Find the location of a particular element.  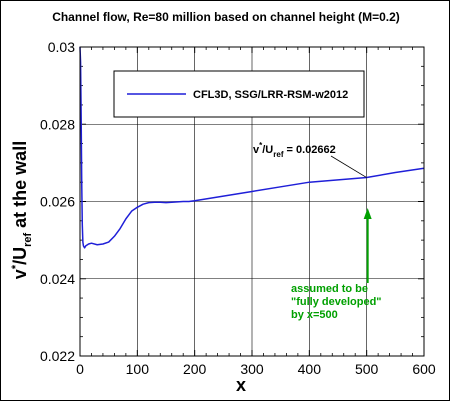

y-tick-label: 0.028 is located at coordinates (57, 124).